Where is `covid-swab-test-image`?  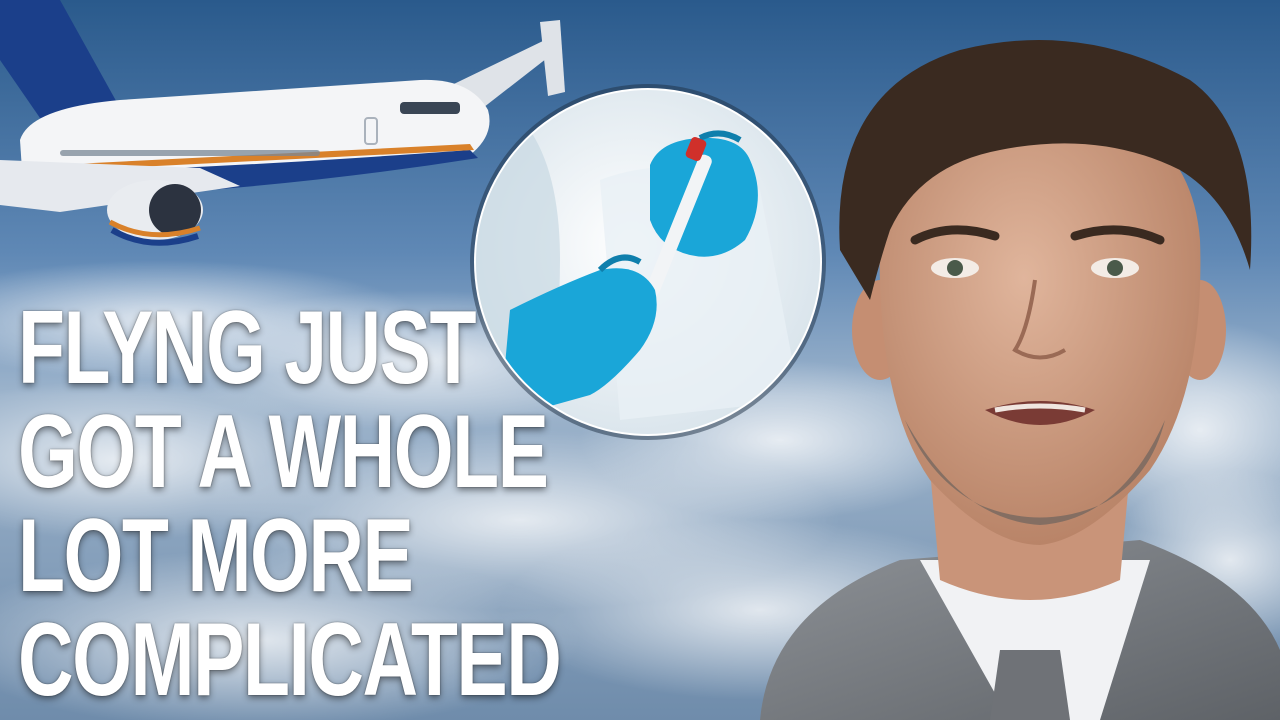
covid-swab-test-image is located at coordinates (648, 262).